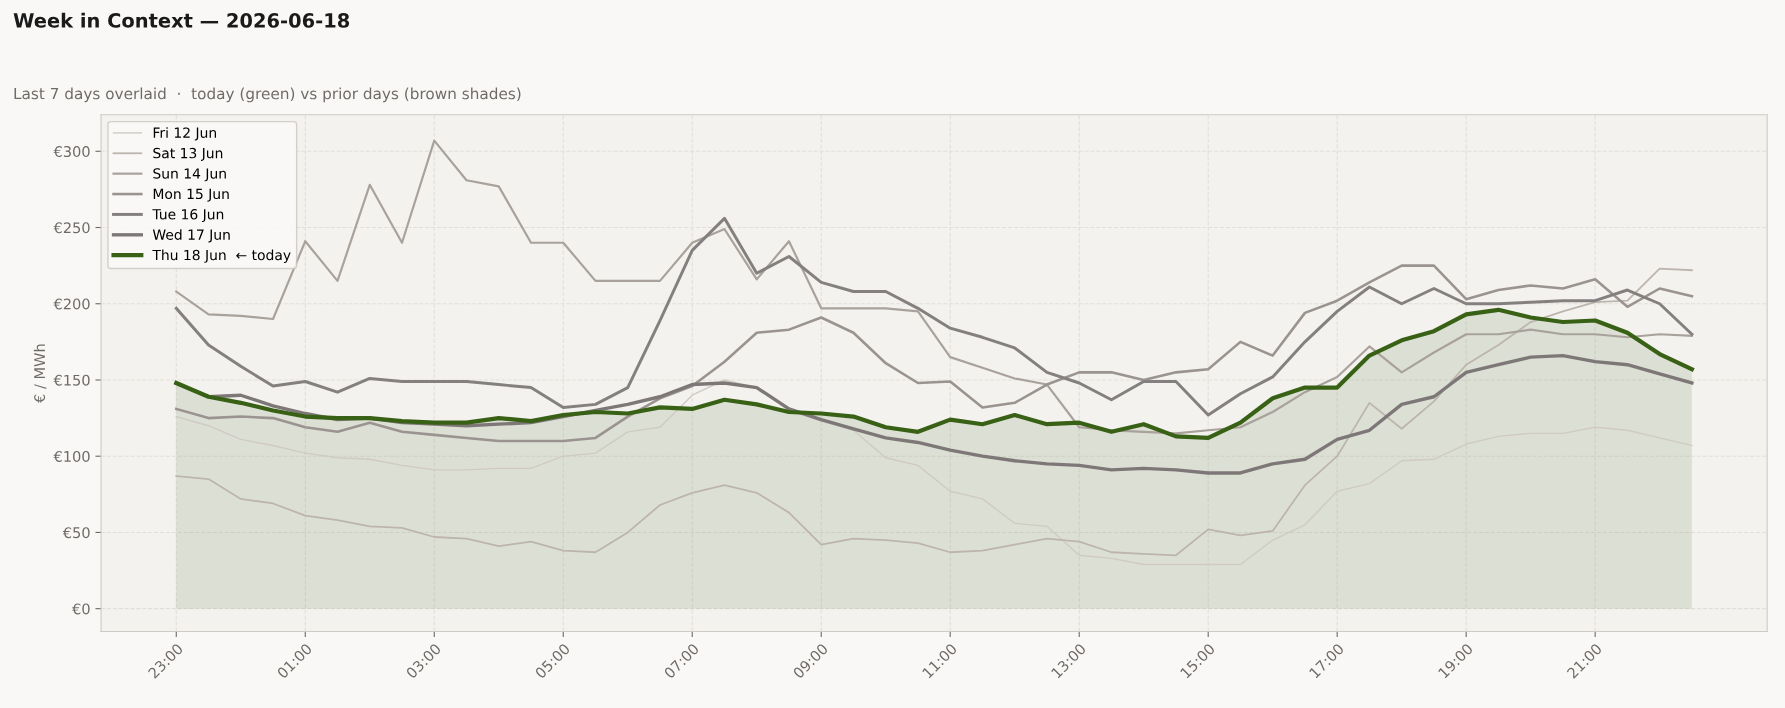 Image resolution: width=1785 pixels, height=708 pixels. Describe the element at coordinates (221, 256) in the screenshot. I see `legend-label: Thu 18 Jun ← today` at that location.